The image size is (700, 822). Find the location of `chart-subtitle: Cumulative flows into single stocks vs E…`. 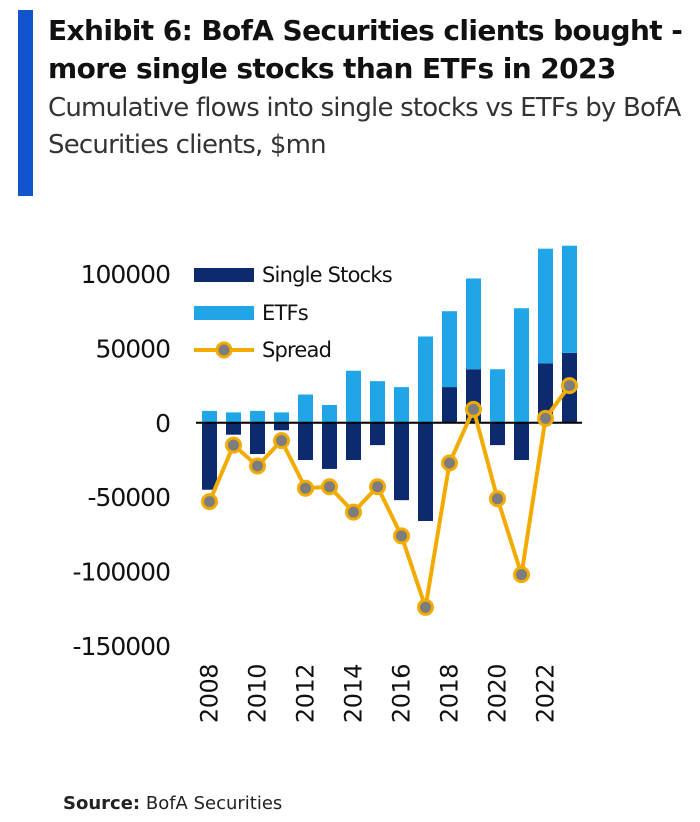

chart-subtitle: Cumulative flows into single stocks vs E… is located at coordinates (364, 126).